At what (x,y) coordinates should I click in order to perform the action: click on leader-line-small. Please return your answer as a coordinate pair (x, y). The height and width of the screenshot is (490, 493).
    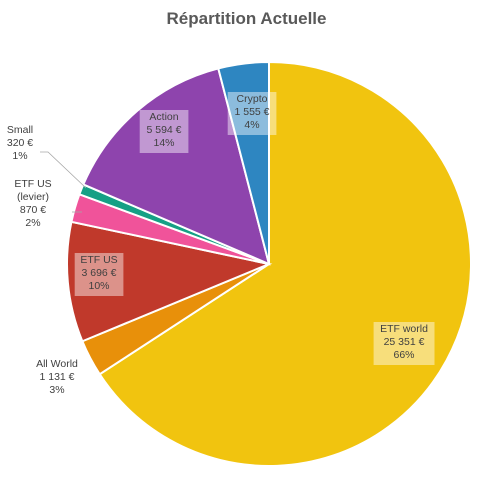
    Looking at the image, I should click on (63, 170).